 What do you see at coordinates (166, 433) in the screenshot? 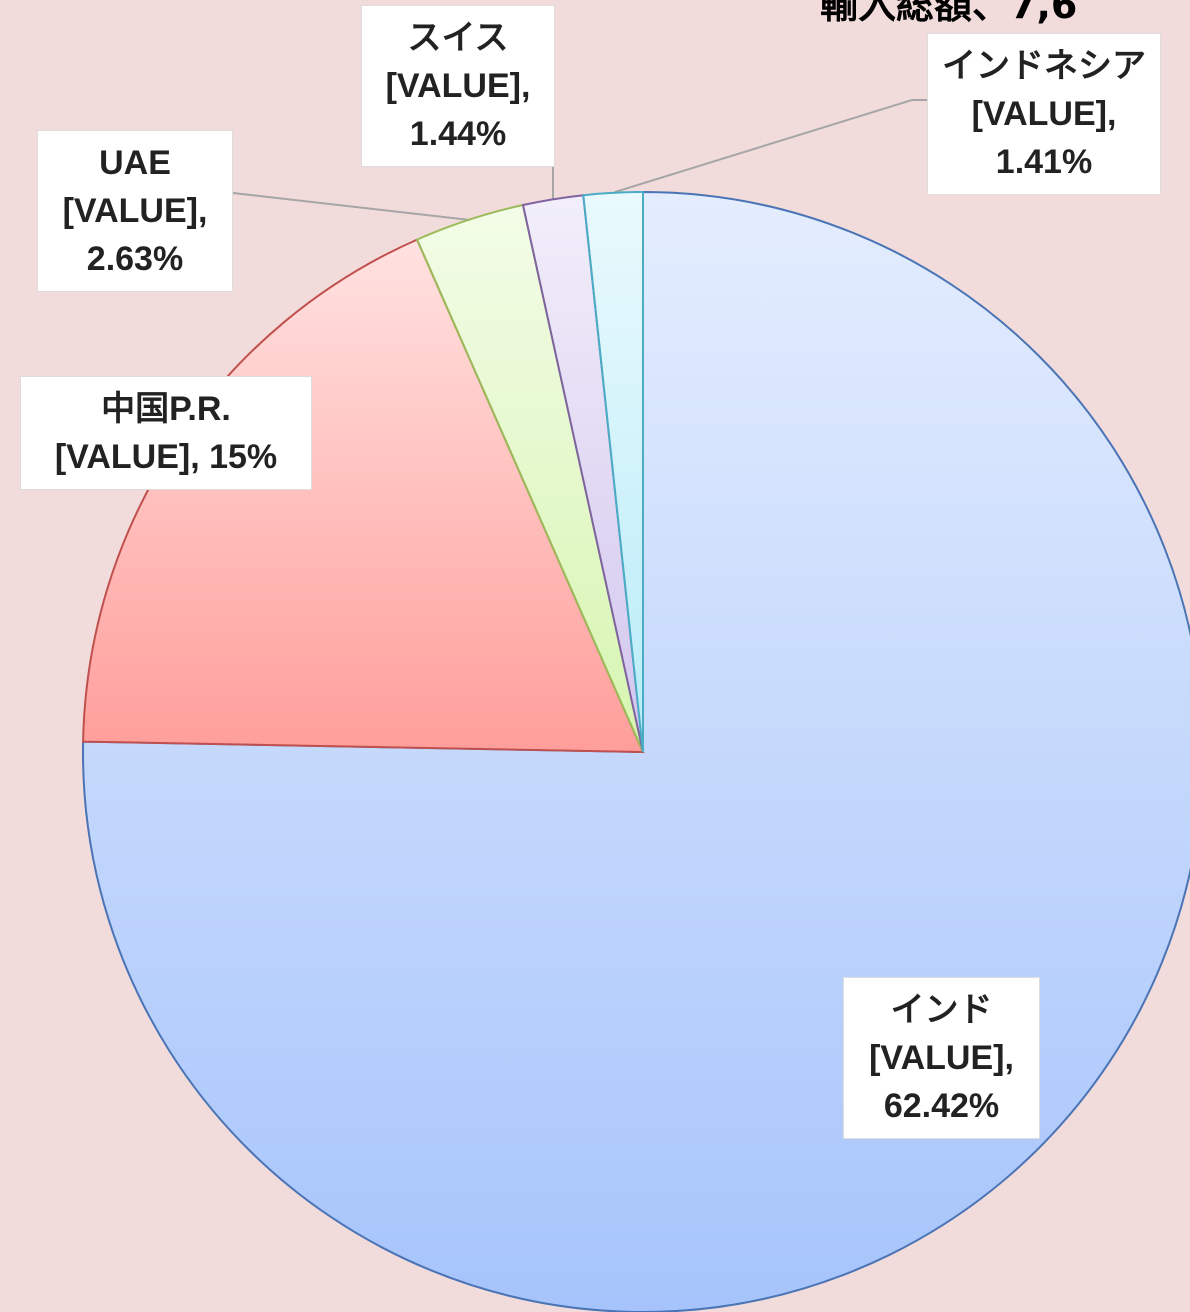
I see `data-label: 中国P.R. [VALUE], 15%` at bounding box center [166, 433].